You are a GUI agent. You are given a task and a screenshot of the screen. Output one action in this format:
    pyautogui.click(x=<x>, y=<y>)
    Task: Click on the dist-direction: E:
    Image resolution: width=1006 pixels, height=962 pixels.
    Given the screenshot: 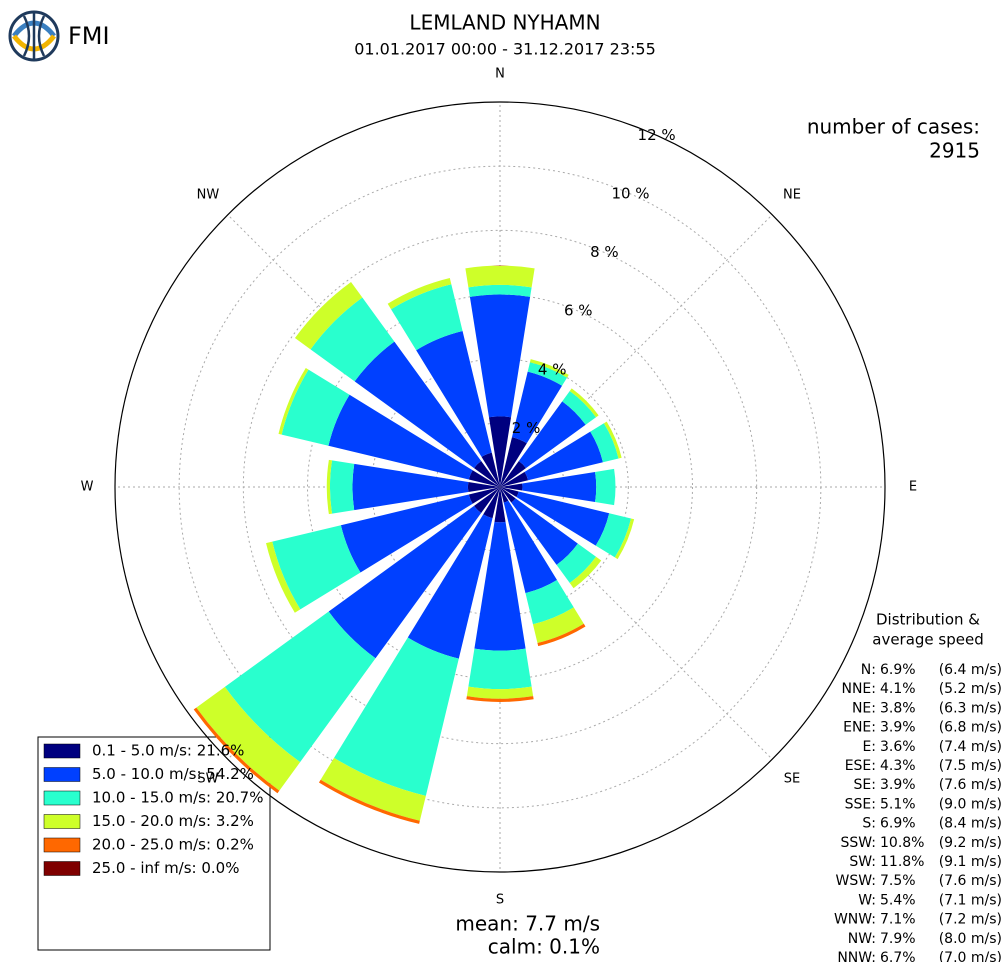 What is the action you would take?
    pyautogui.click(x=869, y=747)
    